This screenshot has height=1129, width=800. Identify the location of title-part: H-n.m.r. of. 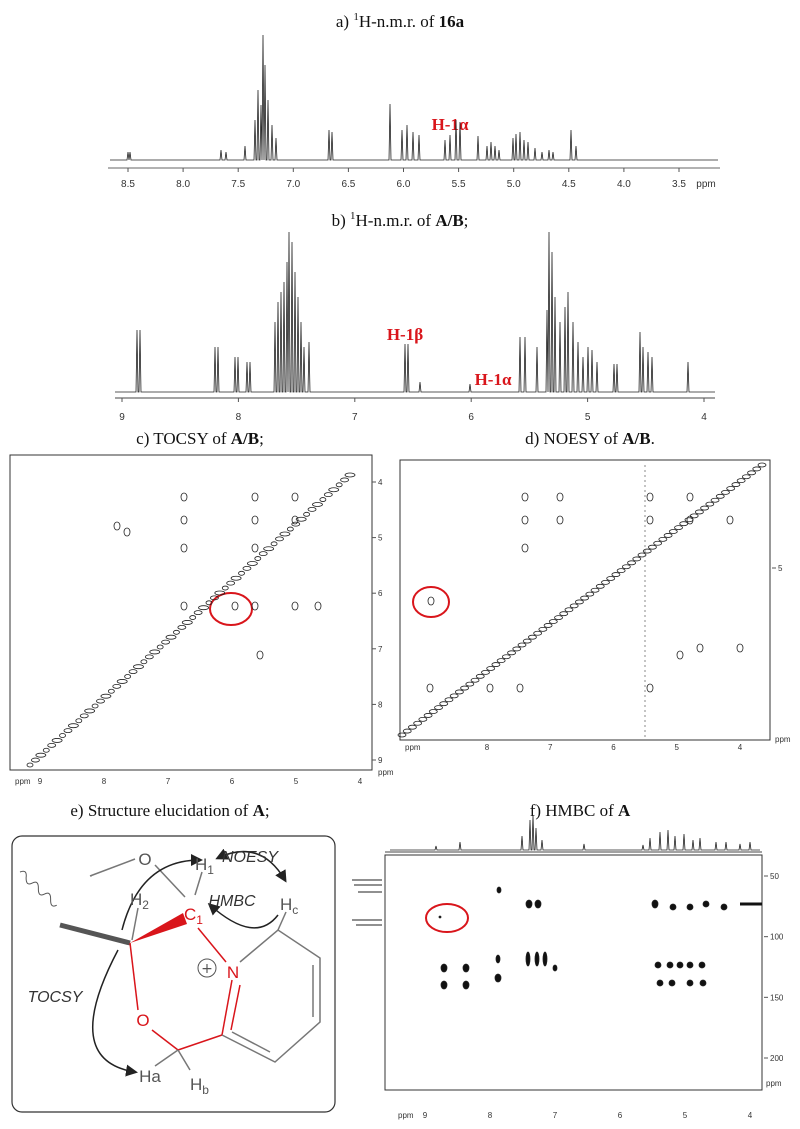
(399, 21).